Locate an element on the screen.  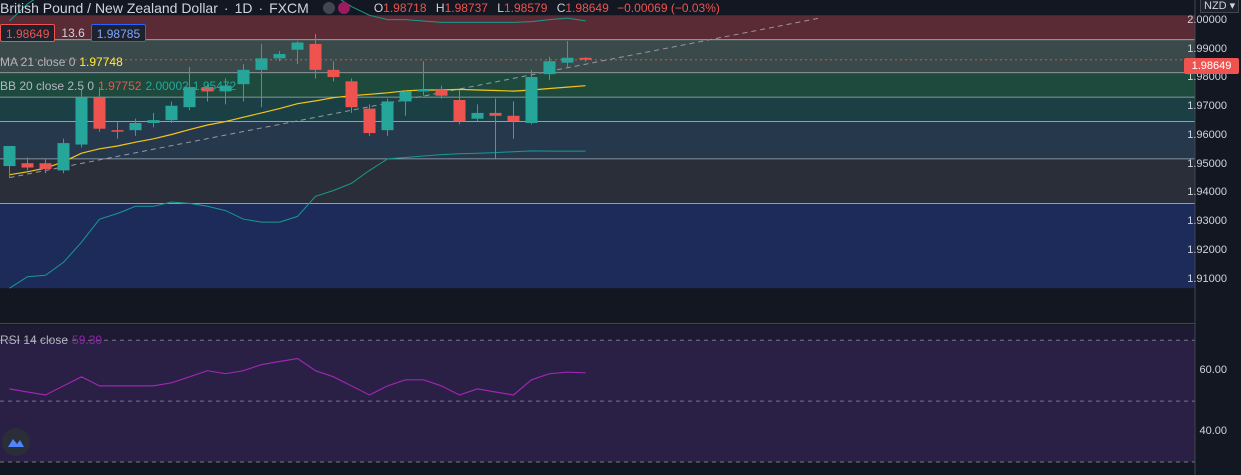
bb-lower-line is located at coordinates (297, 219).